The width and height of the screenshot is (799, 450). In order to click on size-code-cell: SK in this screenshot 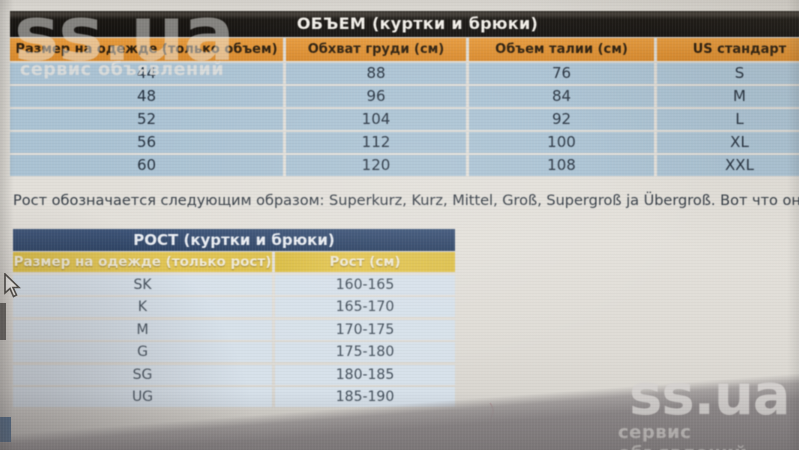, I will do `click(142, 284)`.